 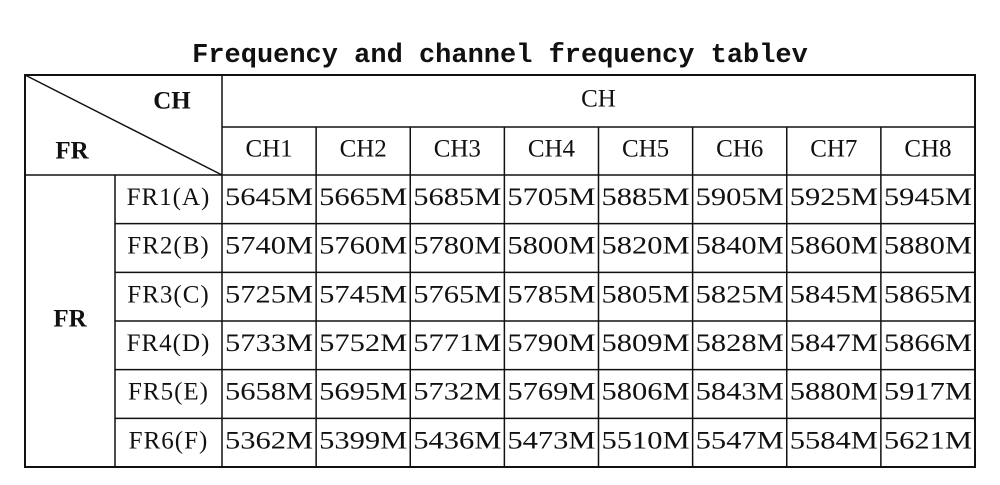 What do you see at coordinates (646, 294) in the screenshot?
I see `cell: 5805M` at bounding box center [646, 294].